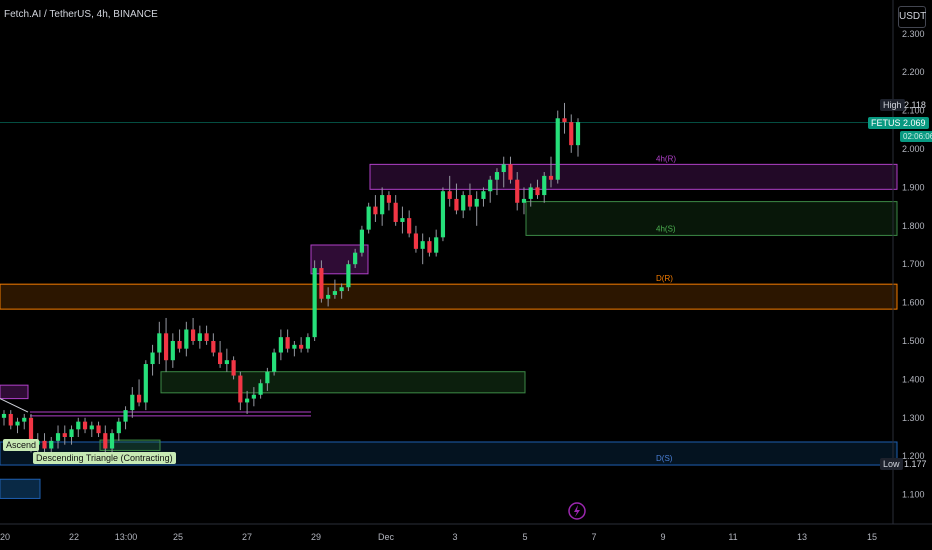 The width and height of the screenshot is (932, 550). What do you see at coordinates (872, 537) in the screenshot?
I see `x-tick-label: 15` at bounding box center [872, 537].